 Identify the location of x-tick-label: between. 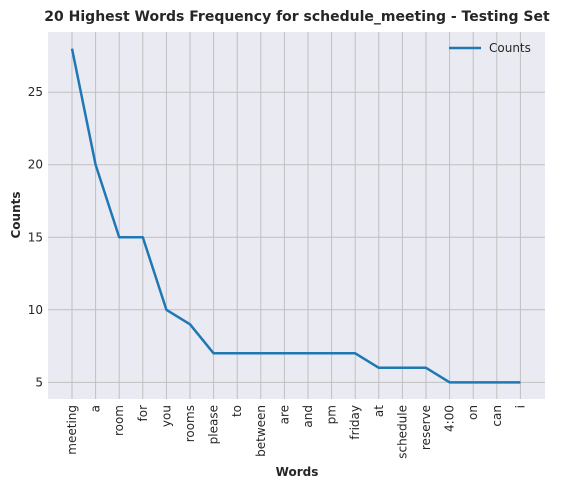
(261, 431).